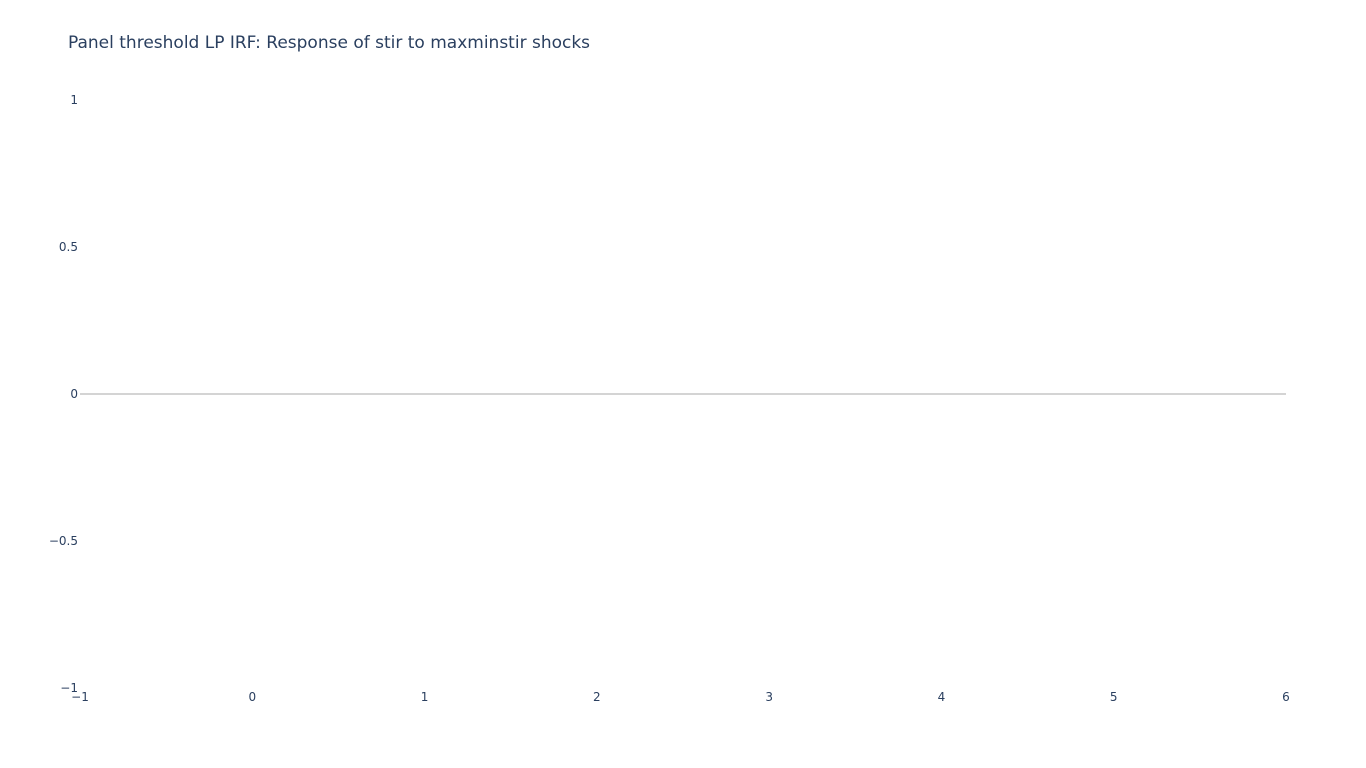 The image size is (1366, 768). Describe the element at coordinates (942, 697) in the screenshot. I see `x-tick-label: 4` at that location.